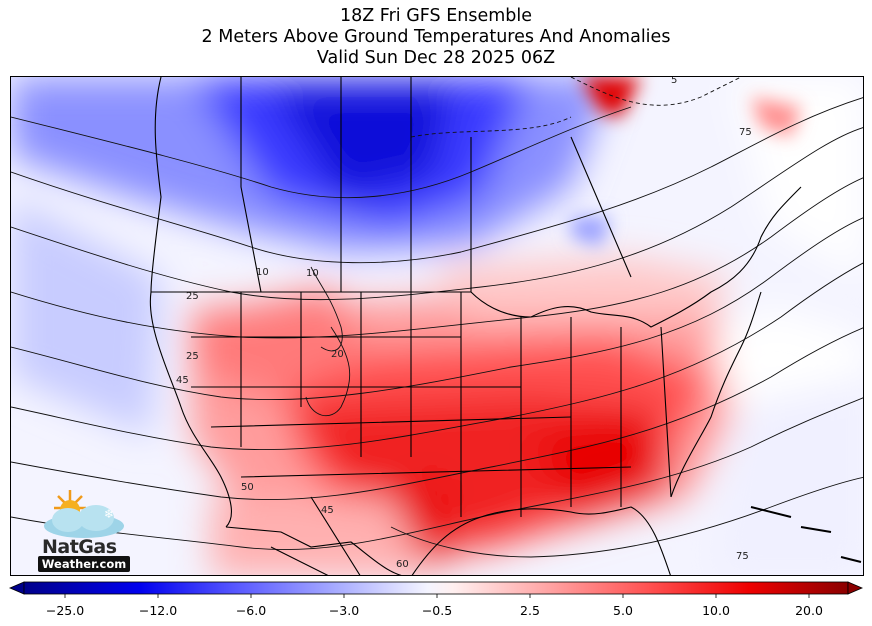 The image size is (872, 626). I want to click on title-line-1: 18Z Fri GFS Ensemble, so click(436, 16).